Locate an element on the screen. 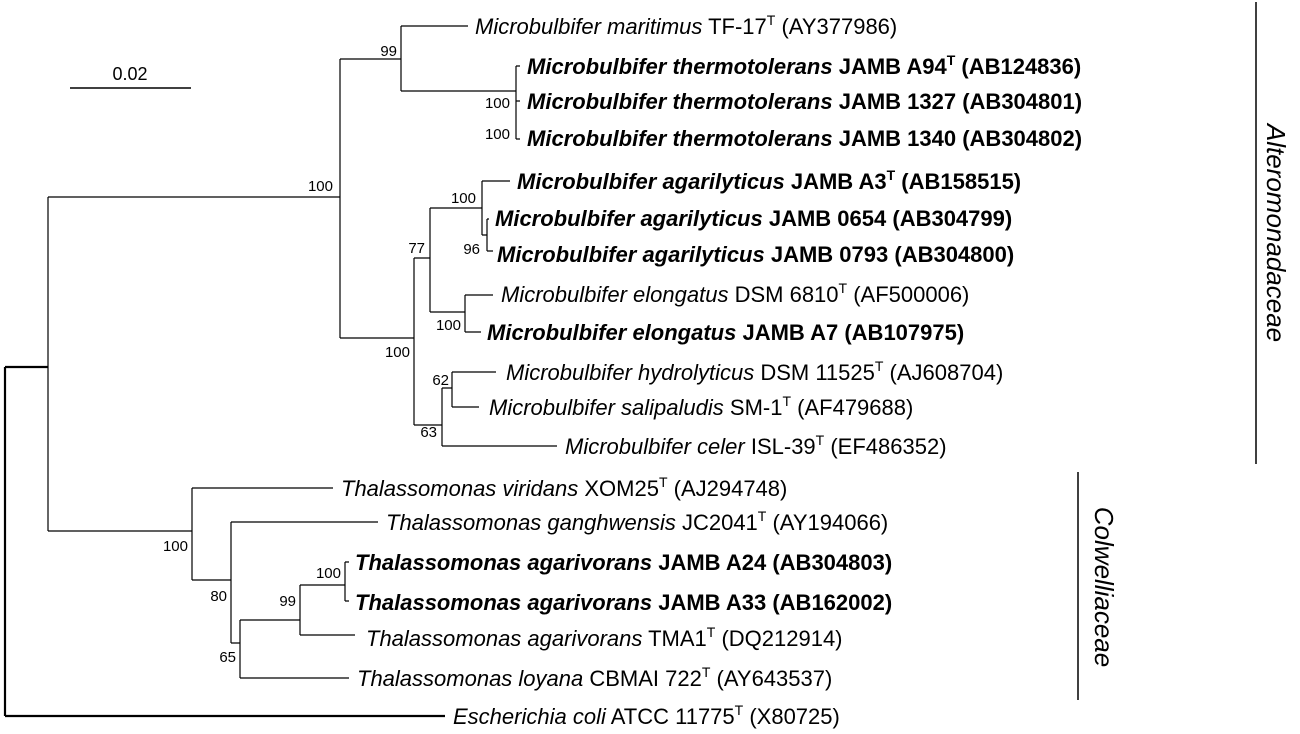 The height and width of the screenshot is (734, 1300). taxon-strain: JAMB A3 is located at coordinates (836, 181).